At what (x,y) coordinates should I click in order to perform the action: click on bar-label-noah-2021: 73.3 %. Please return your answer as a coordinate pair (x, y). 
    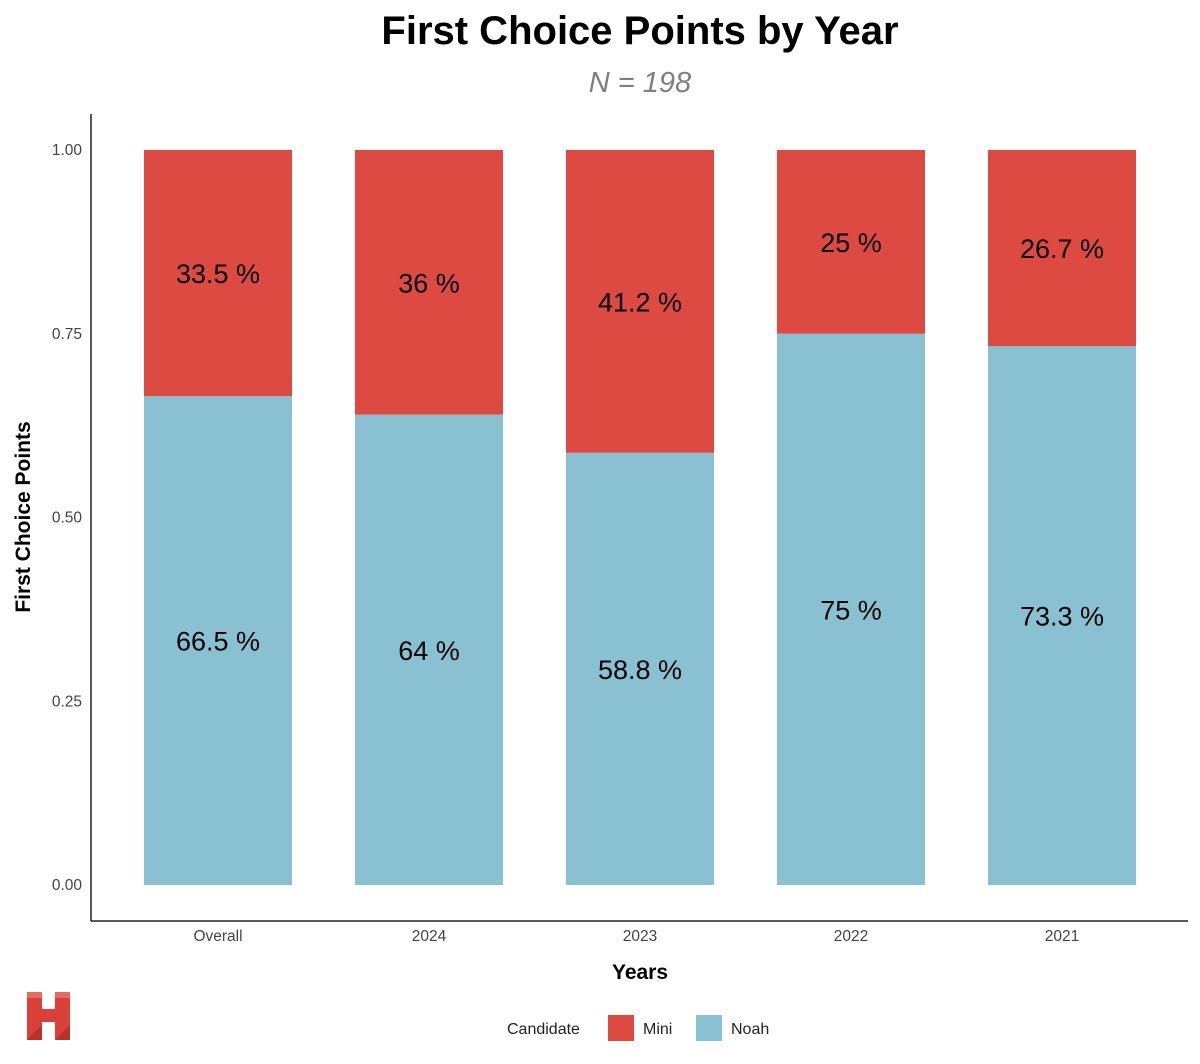
    Looking at the image, I should click on (1062, 617).